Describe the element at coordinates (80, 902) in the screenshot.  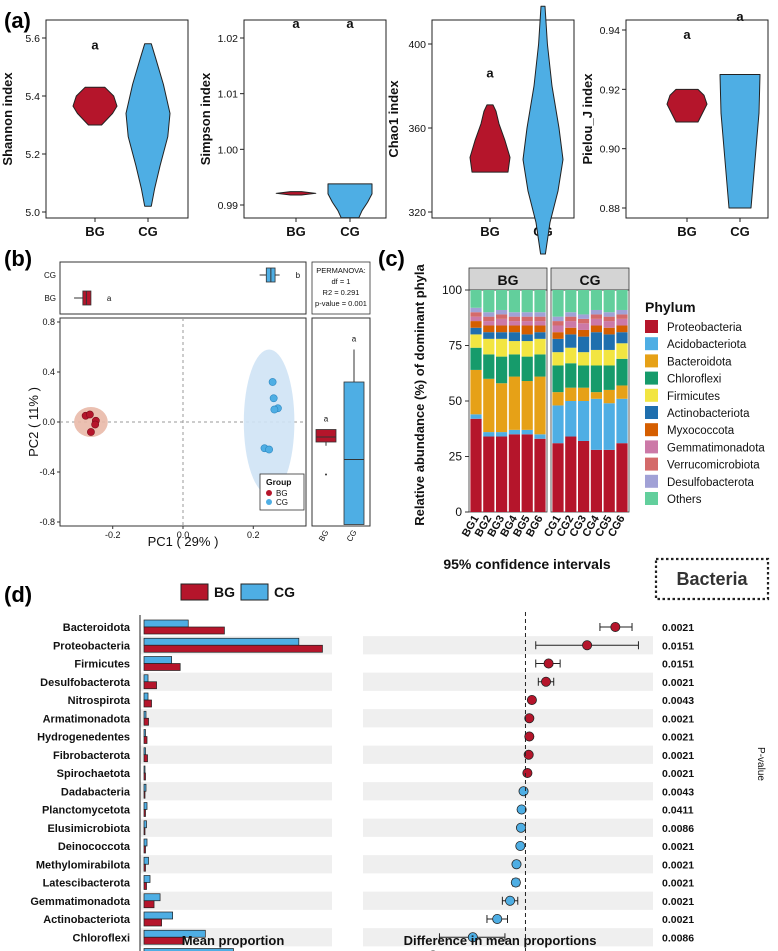
I see `taxon-label: Gemmatimonadota` at that location.